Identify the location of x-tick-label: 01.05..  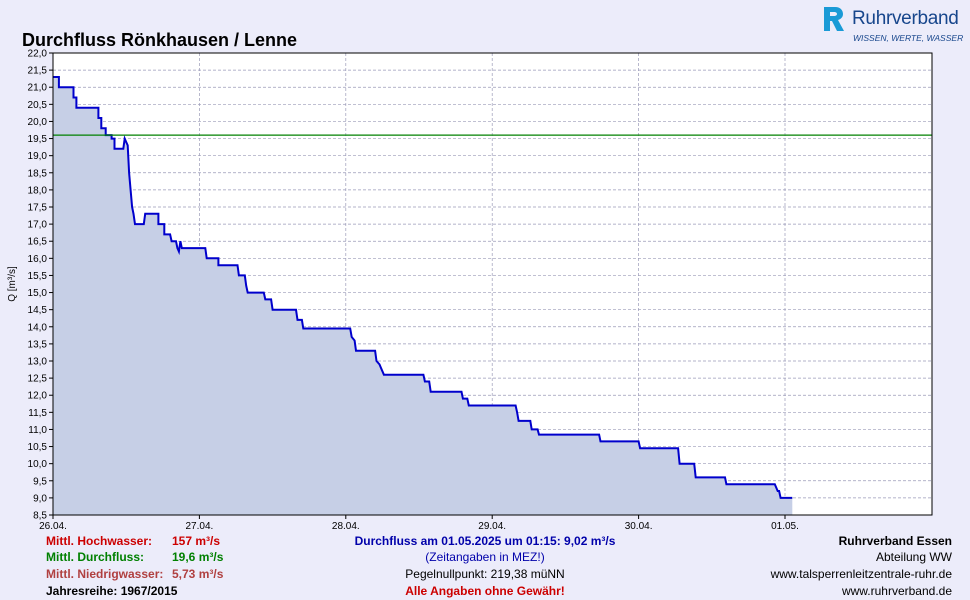
(785, 526).